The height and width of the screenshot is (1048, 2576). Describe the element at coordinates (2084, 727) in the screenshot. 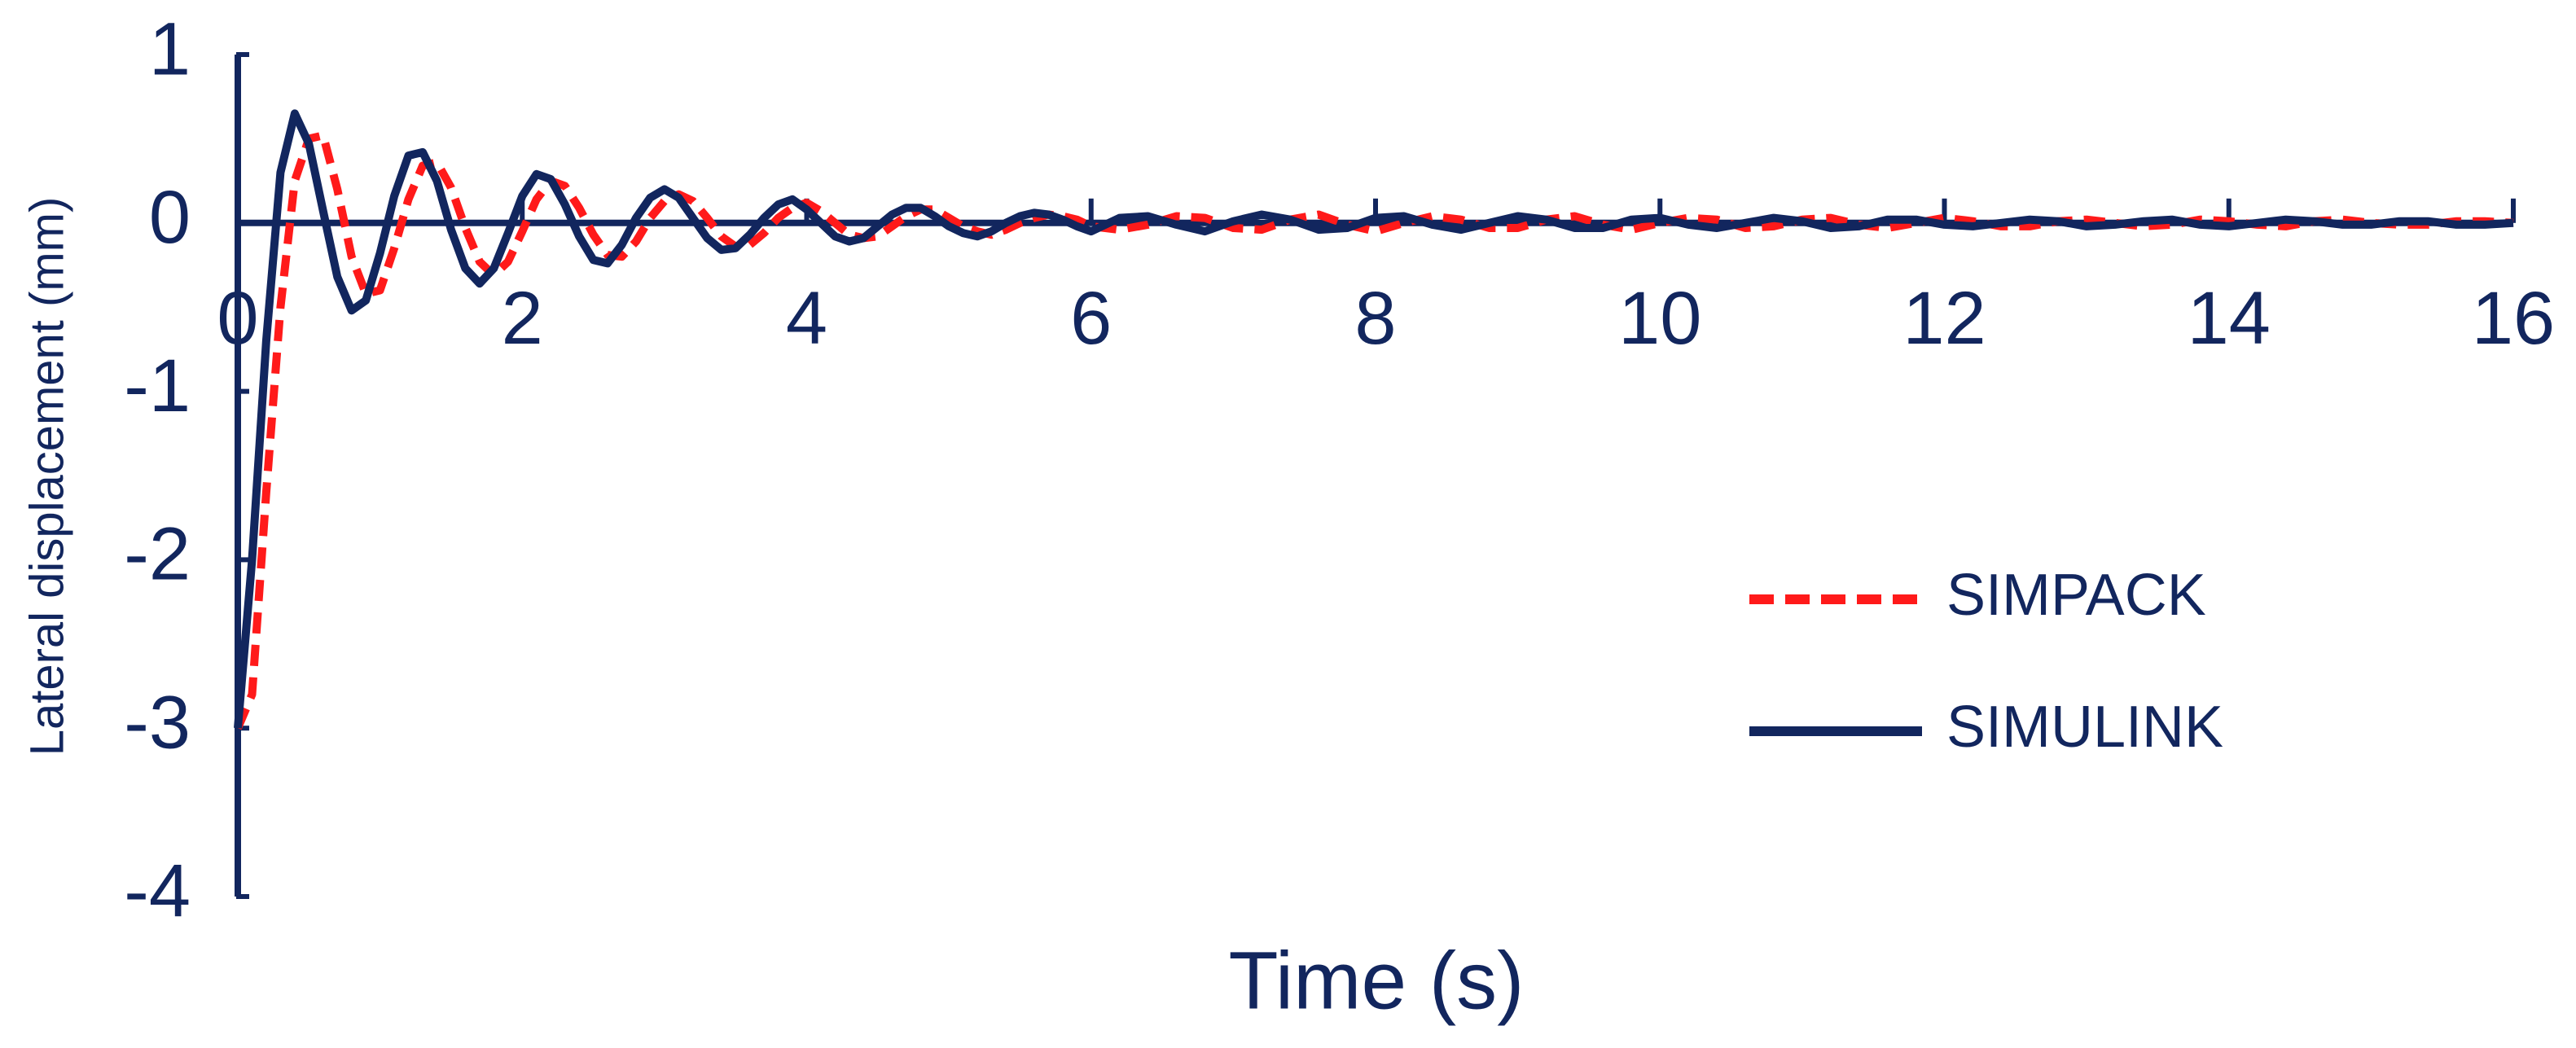

I see `legend-label: SIMULINK` at that location.